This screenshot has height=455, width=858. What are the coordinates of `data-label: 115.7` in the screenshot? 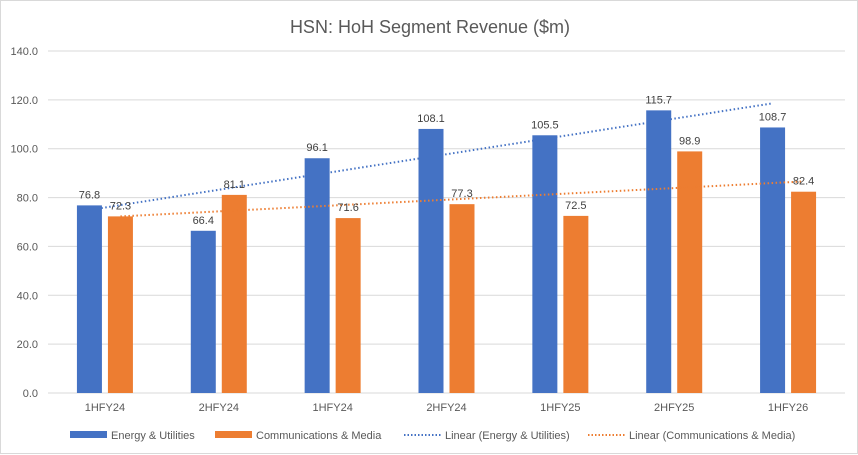 It's located at (658, 100).